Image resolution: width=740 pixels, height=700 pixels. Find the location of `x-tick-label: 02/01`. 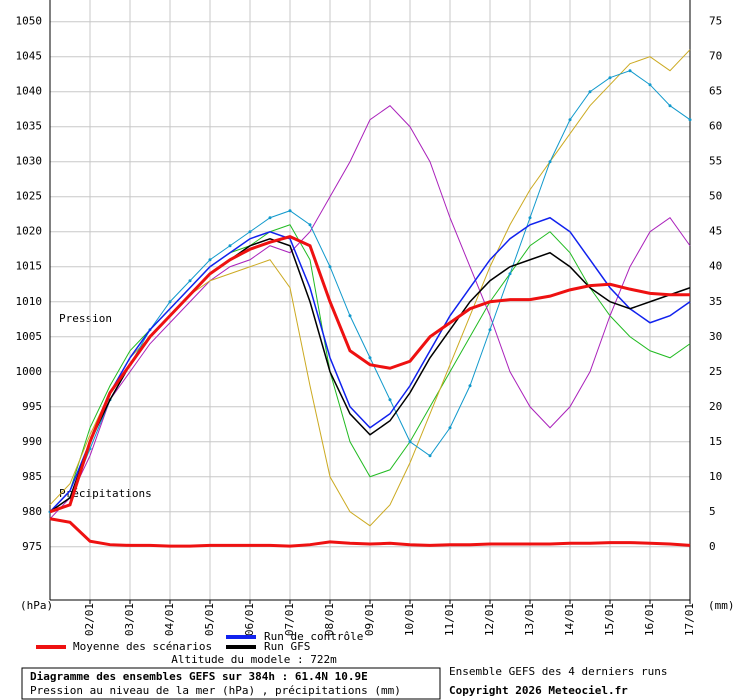

x-tick-label: 02/01 is located at coordinates (89, 619).